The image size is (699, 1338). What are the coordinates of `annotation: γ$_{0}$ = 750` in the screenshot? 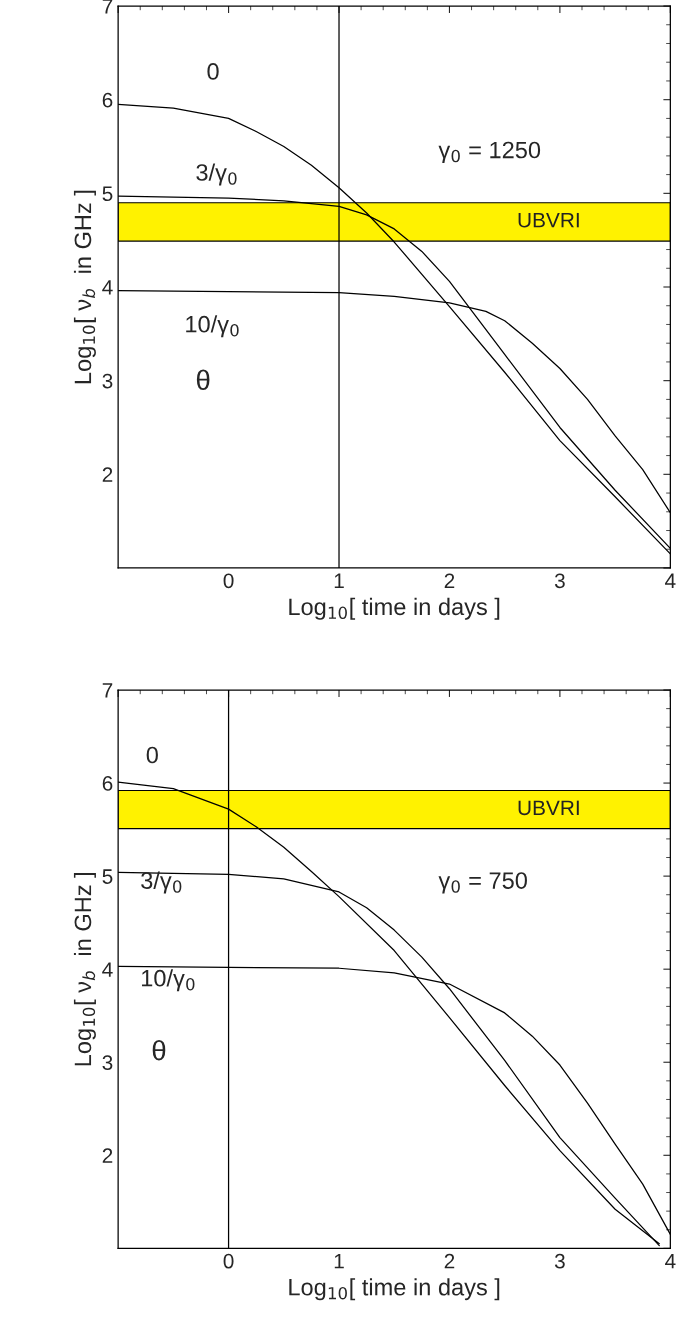 It's located at (482, 883).